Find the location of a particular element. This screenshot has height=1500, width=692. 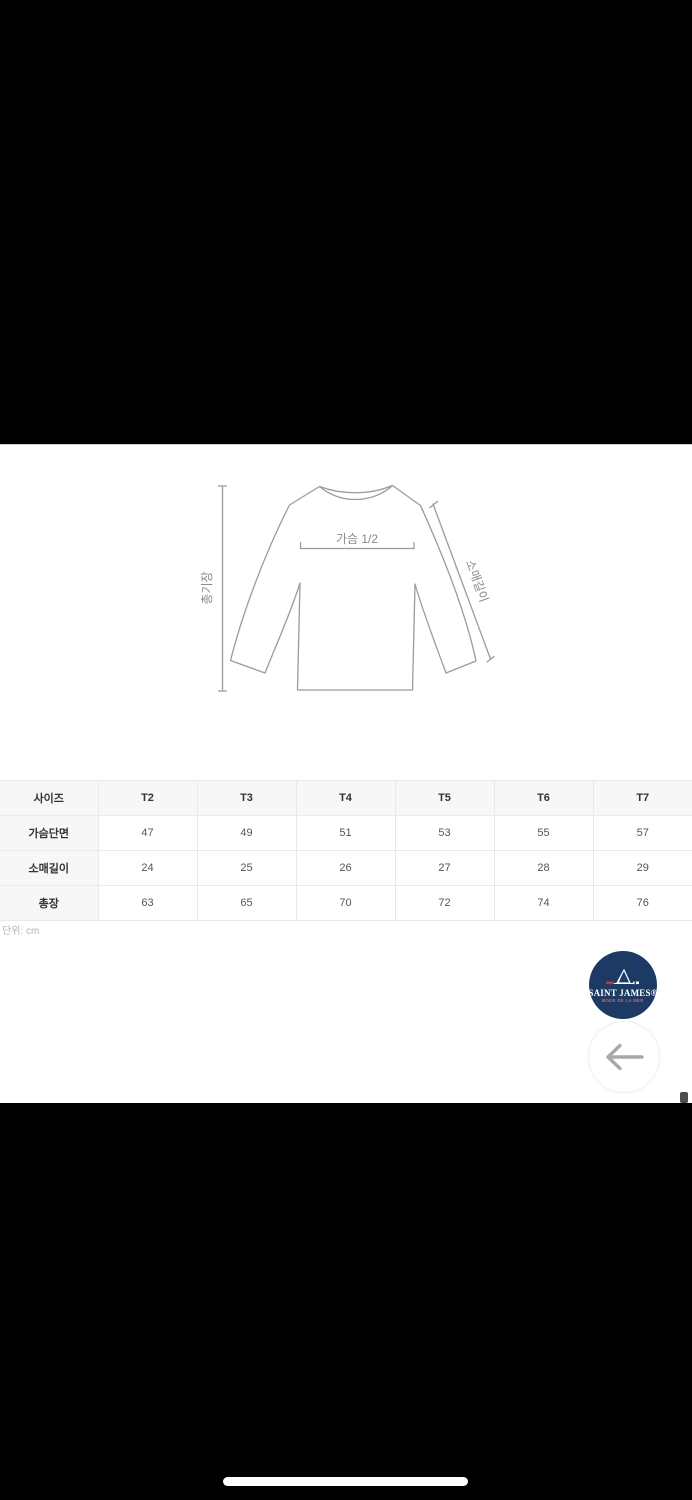

value-cell: 65 is located at coordinates (246, 903).